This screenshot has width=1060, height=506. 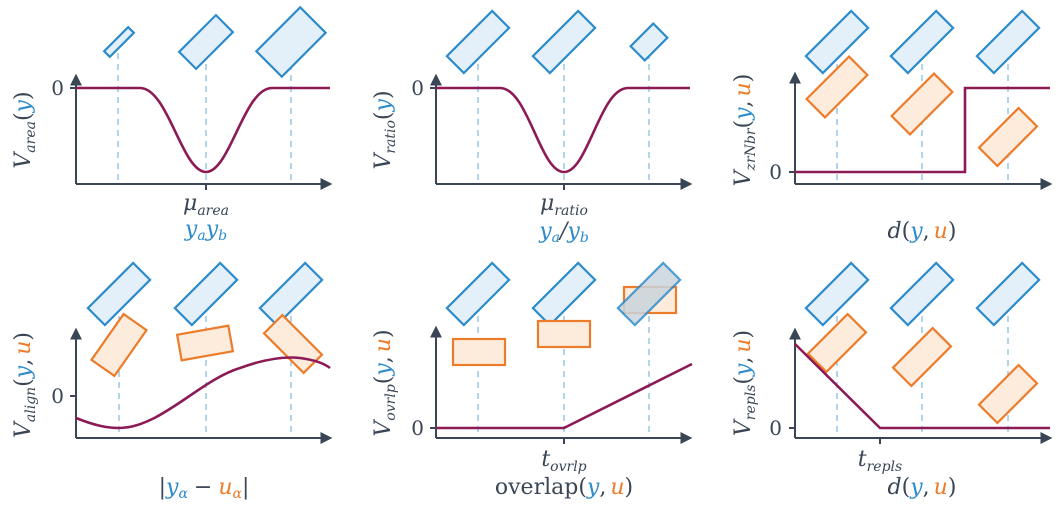 What do you see at coordinates (206, 205) in the screenshot?
I see `x-tick-label: μarea` at bounding box center [206, 205].